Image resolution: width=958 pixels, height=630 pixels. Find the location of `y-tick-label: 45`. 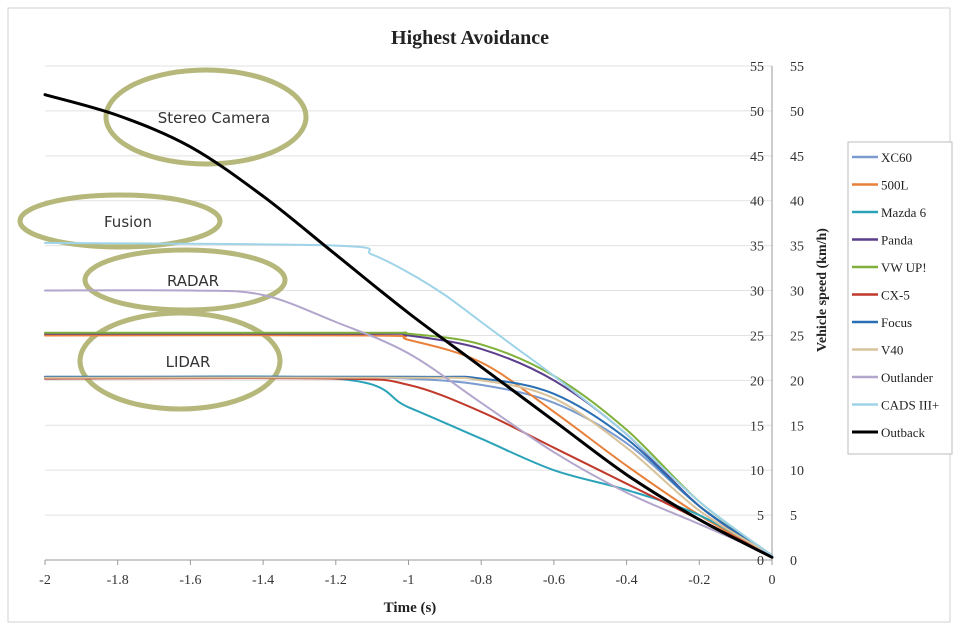

y-tick-label: 45 is located at coordinates (757, 157).